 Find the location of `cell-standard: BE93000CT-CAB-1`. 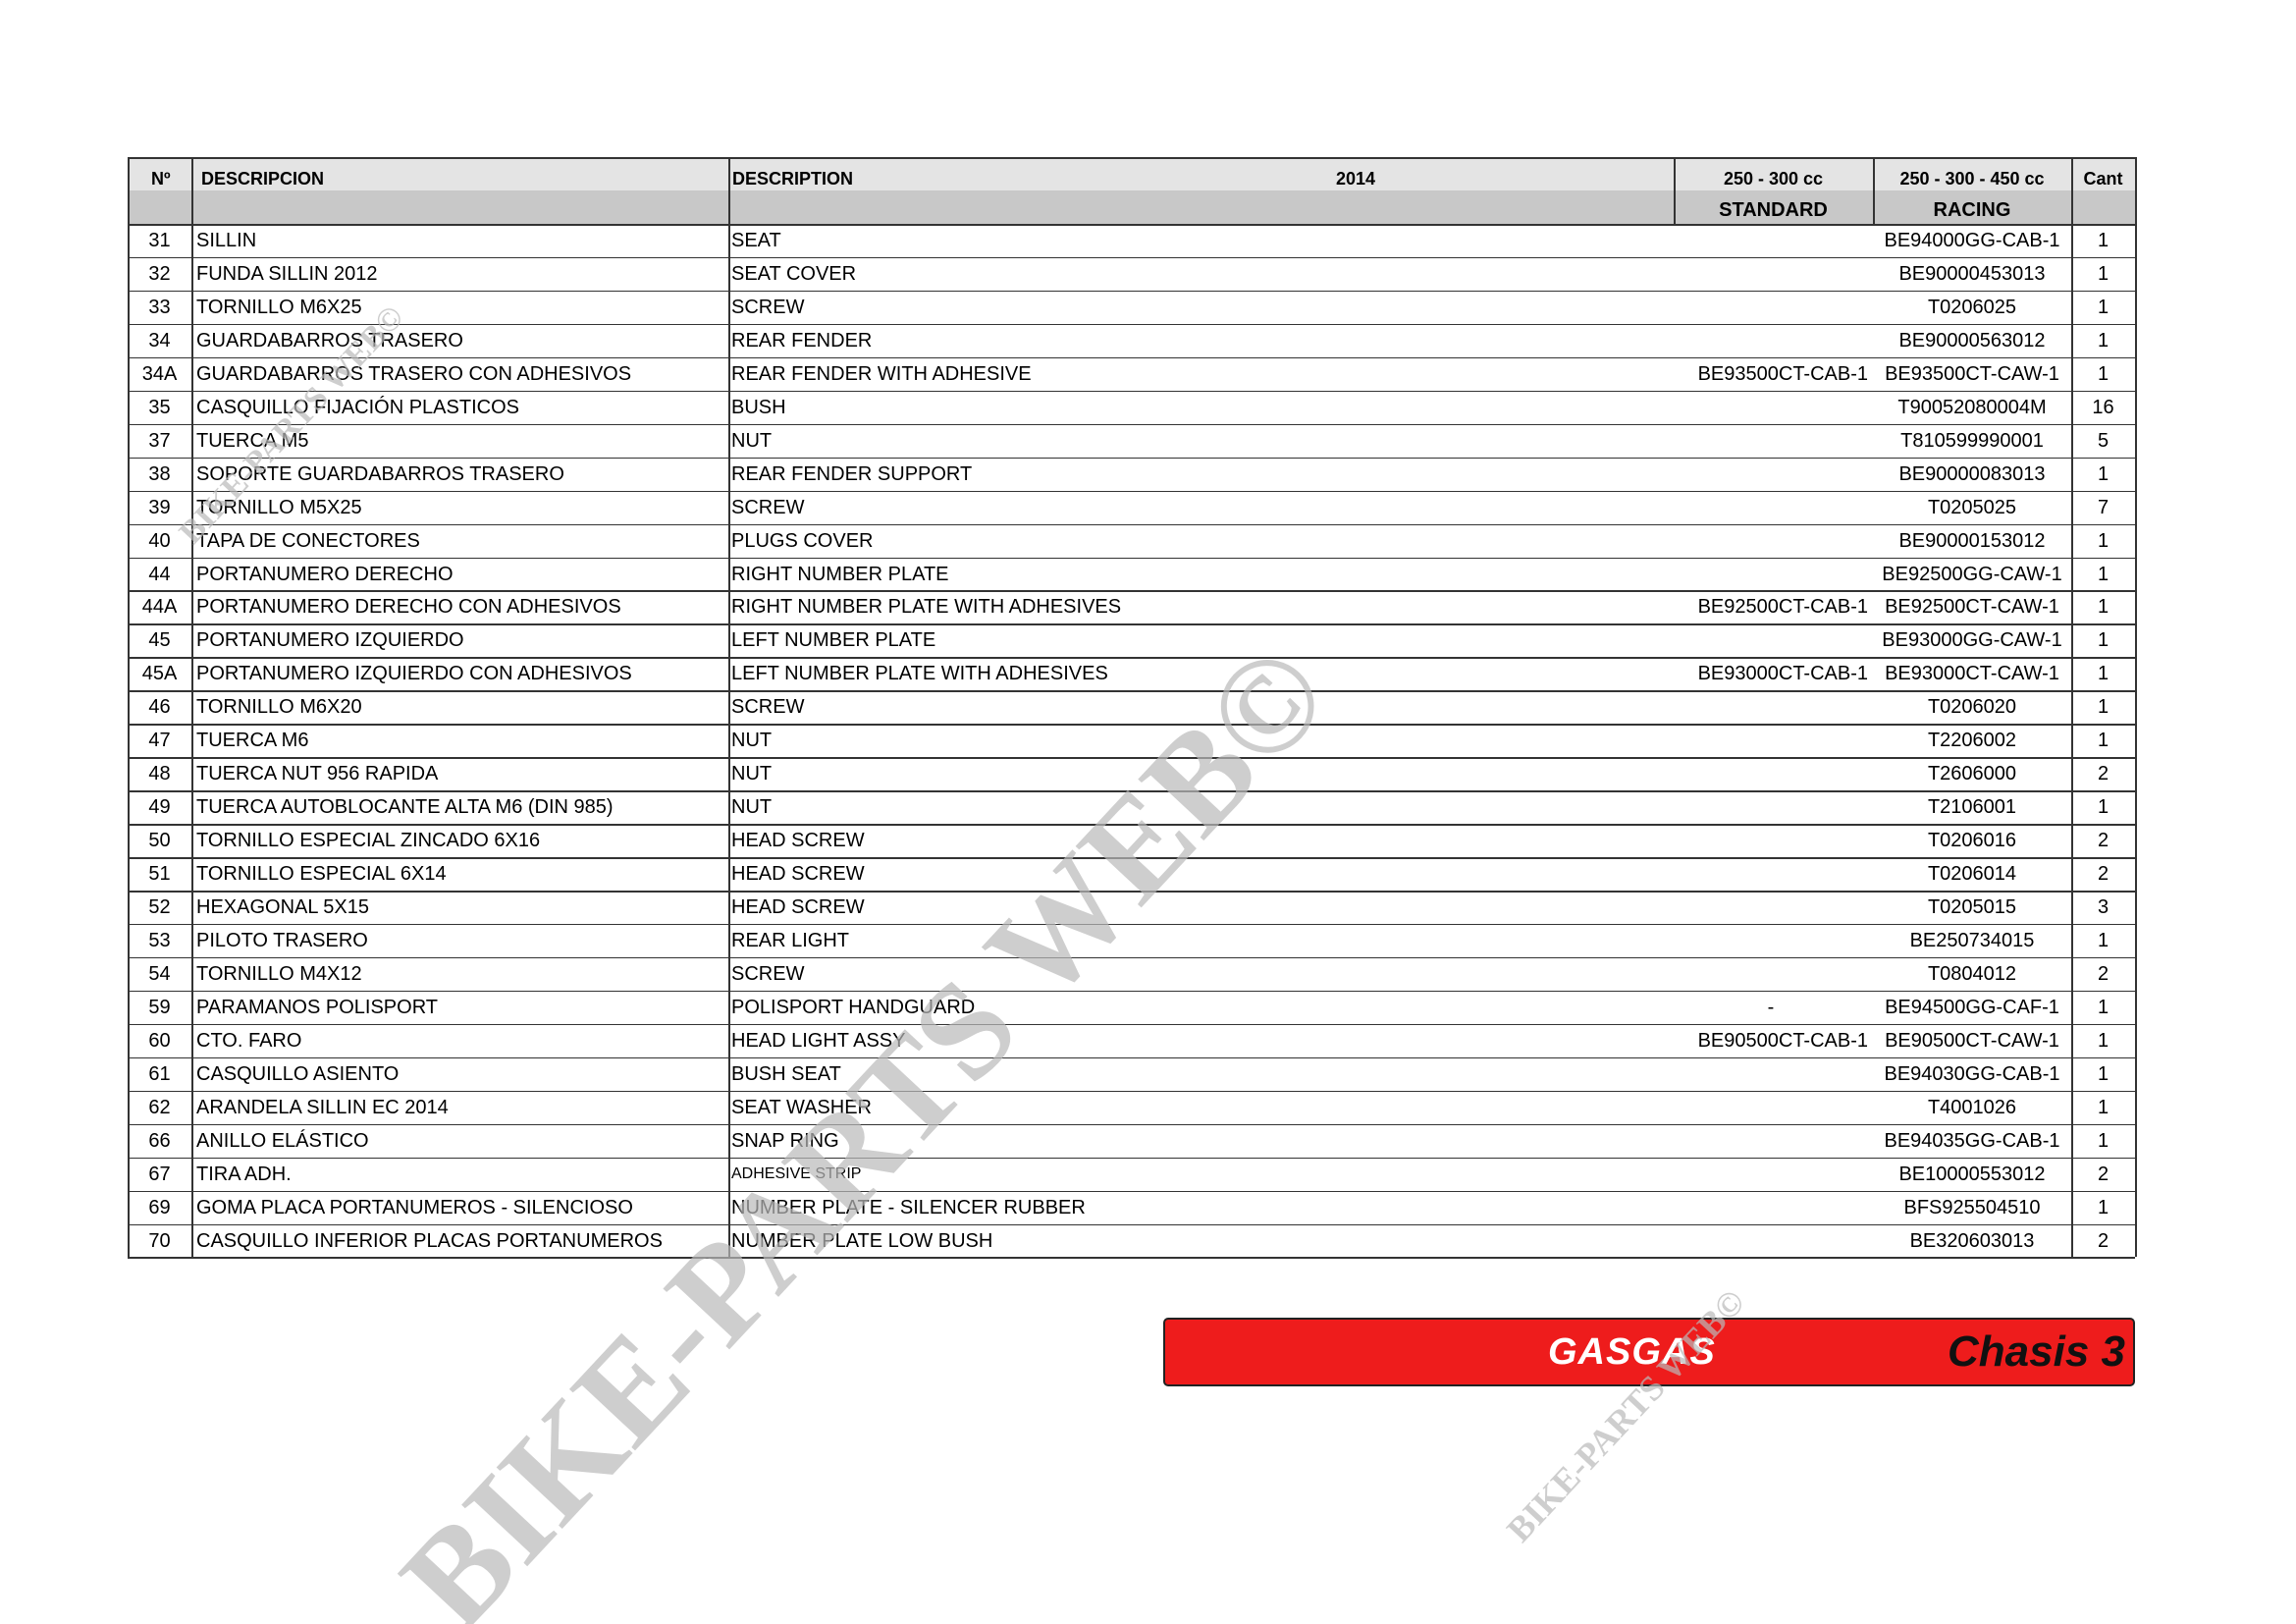

cell-standard: BE93000CT-CAB-1 is located at coordinates (1782, 674).